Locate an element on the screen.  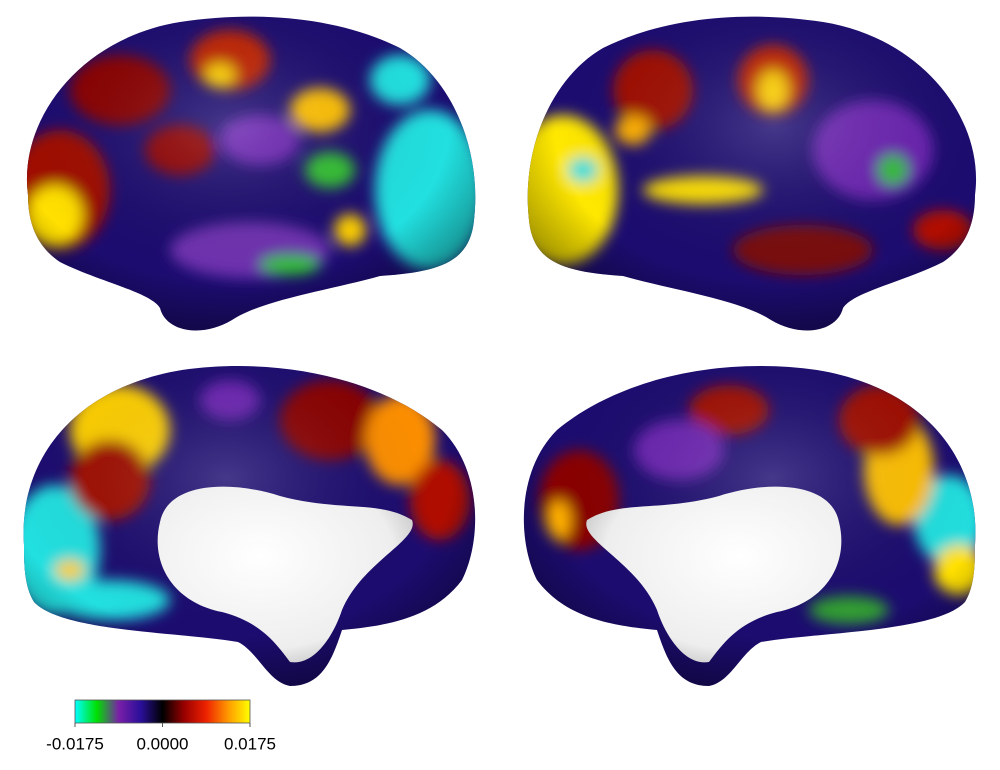
colorbar-gradient is located at coordinates (162, 711).